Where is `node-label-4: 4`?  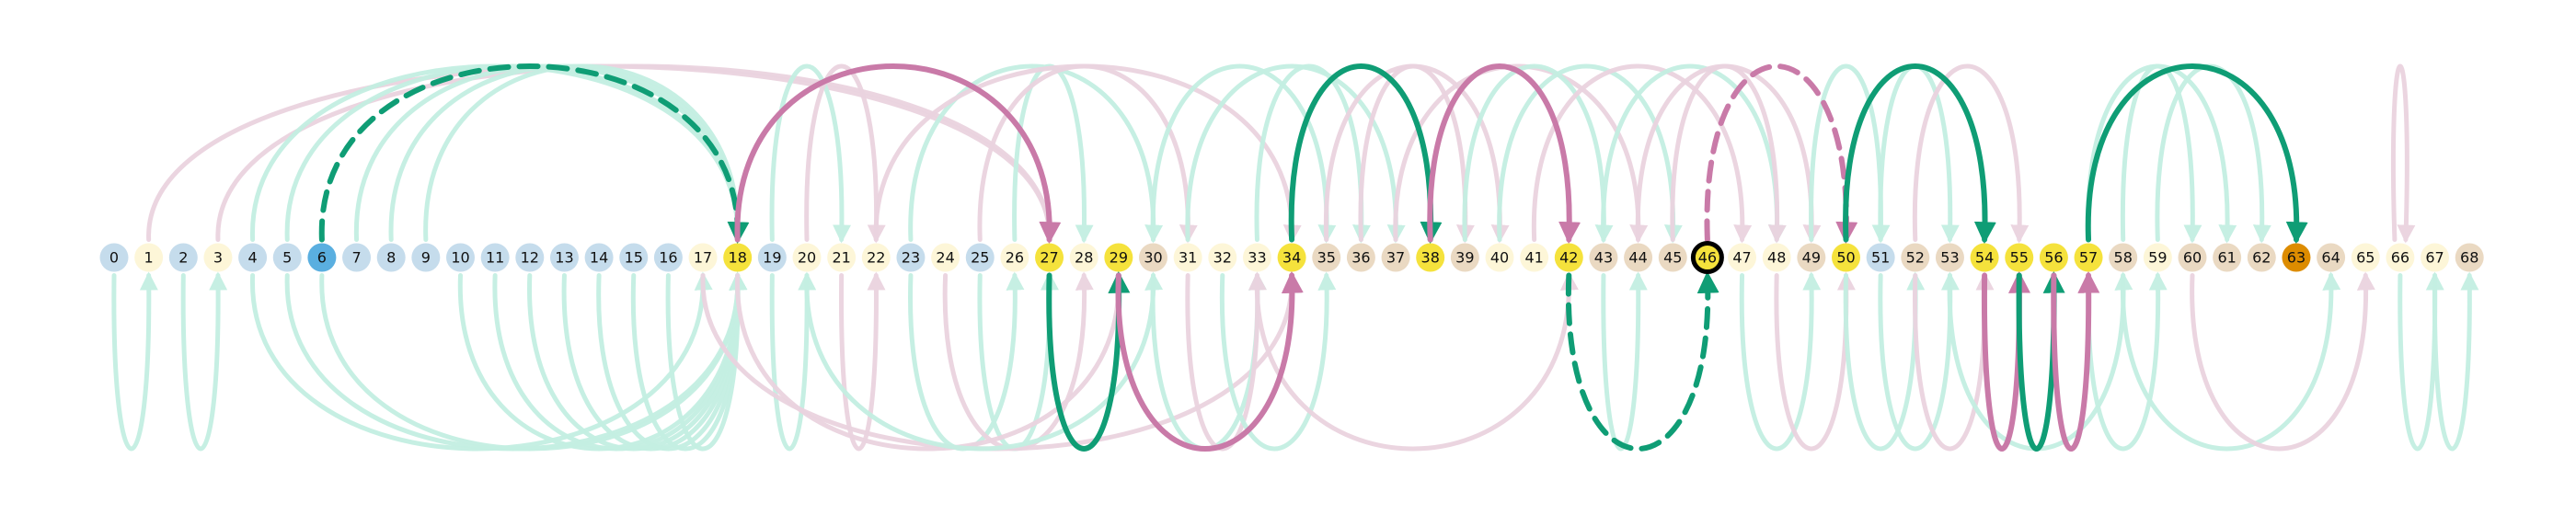
node-label-4: 4 is located at coordinates (253, 258).